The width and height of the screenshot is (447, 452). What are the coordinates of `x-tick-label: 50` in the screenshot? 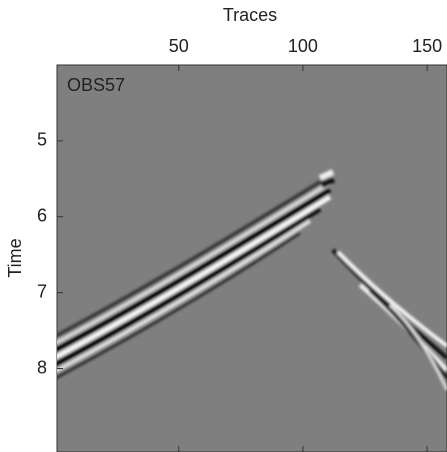 It's located at (179, 46).